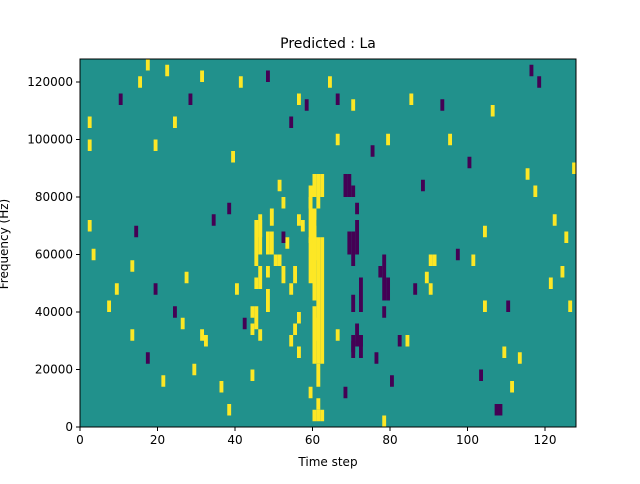 The height and width of the screenshot is (484, 640). Describe the element at coordinates (389, 440) in the screenshot. I see `x-tick-label: 80` at that location.